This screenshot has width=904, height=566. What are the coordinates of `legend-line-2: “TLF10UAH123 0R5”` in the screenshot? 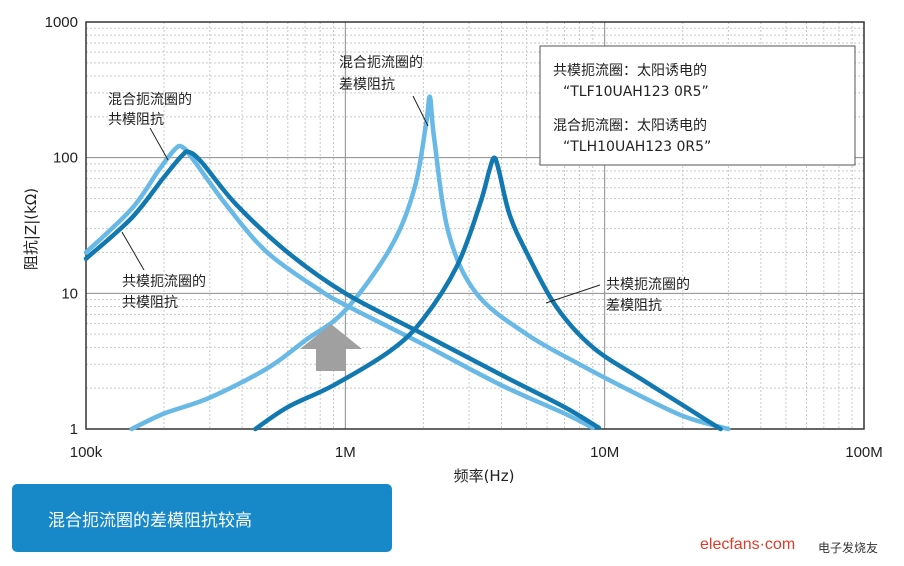 It's located at (636, 92).